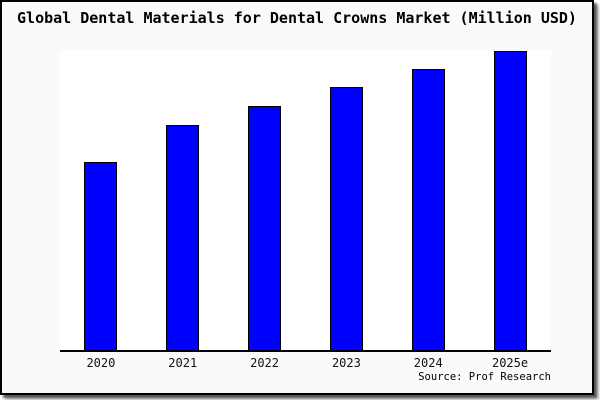  Describe the element at coordinates (346, 218) in the screenshot. I see `bar-2023` at that location.